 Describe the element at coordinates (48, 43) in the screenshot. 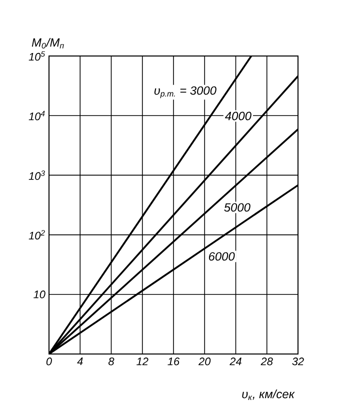

I see `y-axis-title: M$_{0}$/M$_{п}$` at that location.